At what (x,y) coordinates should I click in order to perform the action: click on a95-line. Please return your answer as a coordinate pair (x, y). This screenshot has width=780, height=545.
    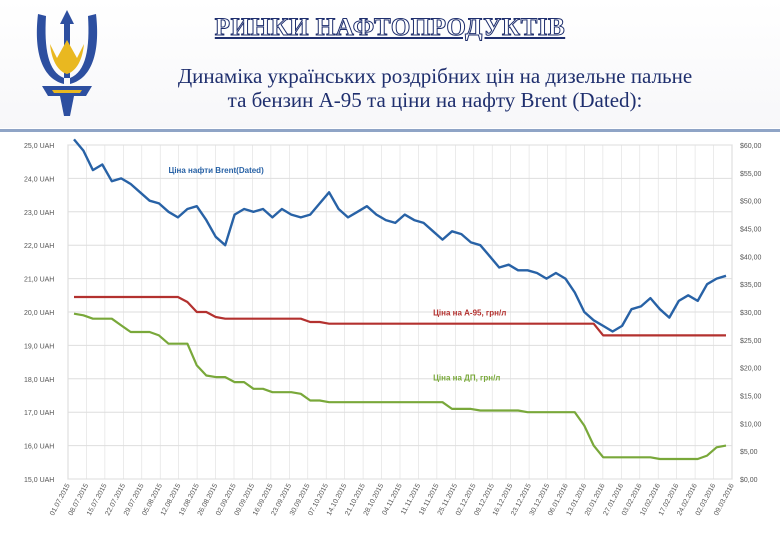
    Looking at the image, I should click on (400, 316).